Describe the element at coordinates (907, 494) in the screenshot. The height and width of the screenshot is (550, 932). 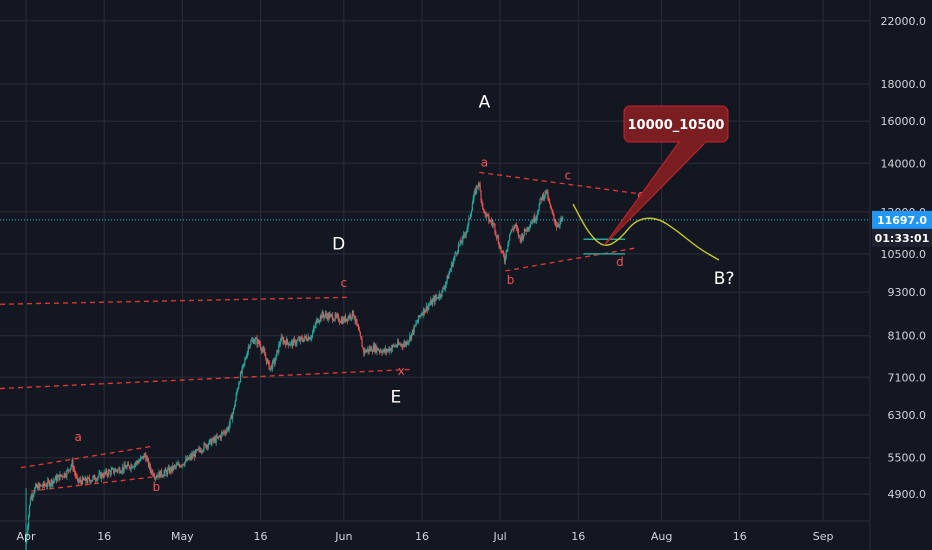
I see `y-tick-label: 4900.0` at that location.